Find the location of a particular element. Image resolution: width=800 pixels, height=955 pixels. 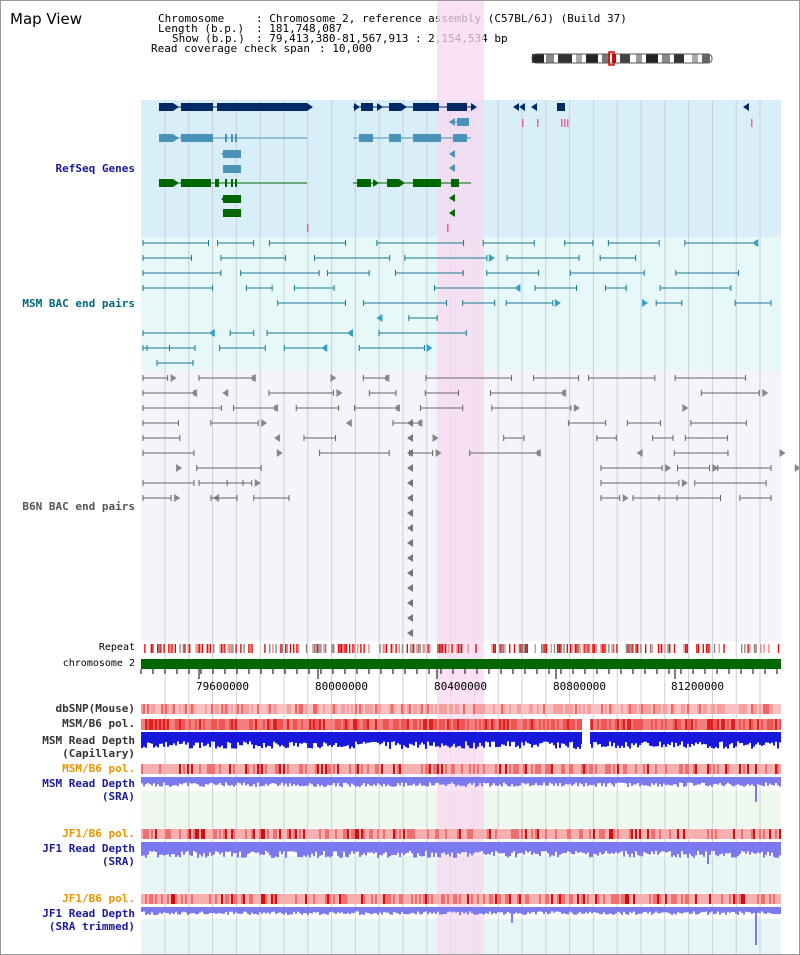

snp-mark is located at coordinates (538, 123).